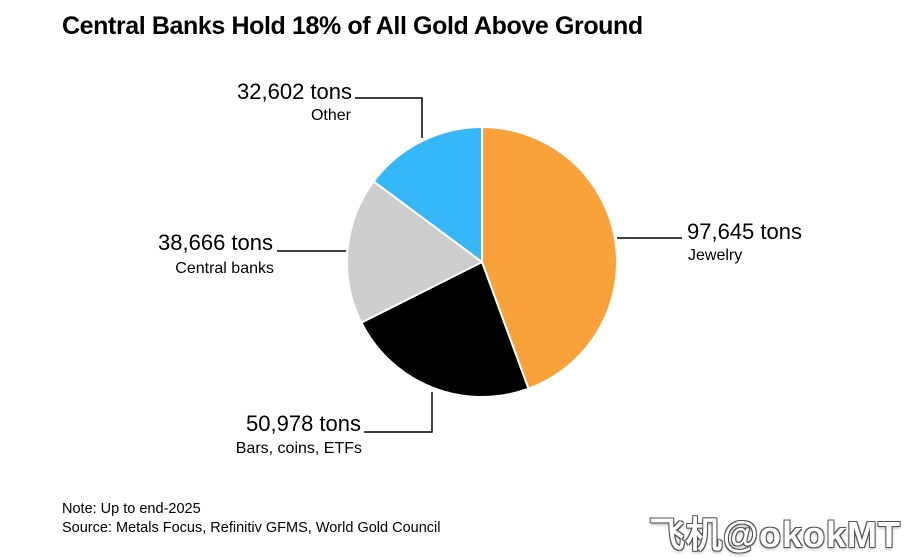 Image resolution: width=905 pixels, height=558 pixels. What do you see at coordinates (131, 509) in the screenshot?
I see `chart-note: Note: Up to end-2025` at bounding box center [131, 509].